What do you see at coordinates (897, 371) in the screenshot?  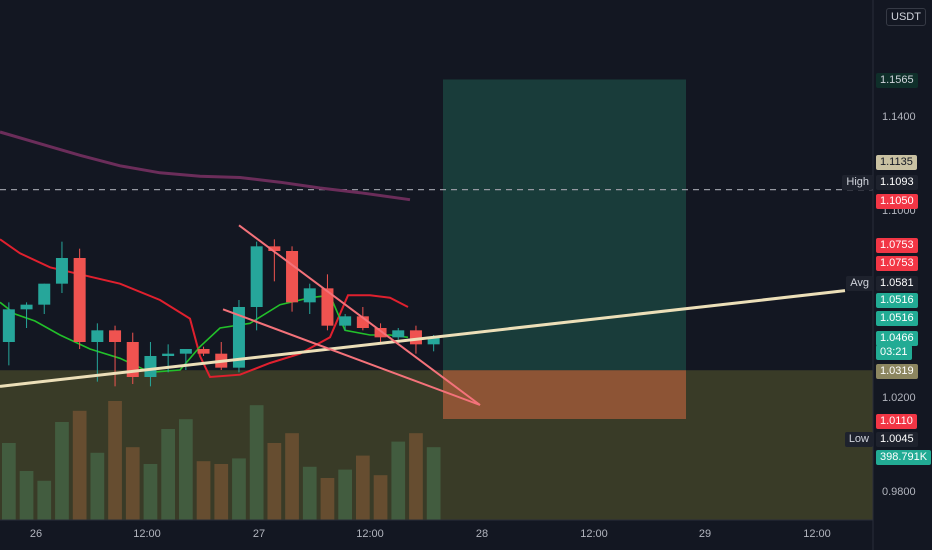 I see `price-tag: 1.0319` at bounding box center [897, 371].